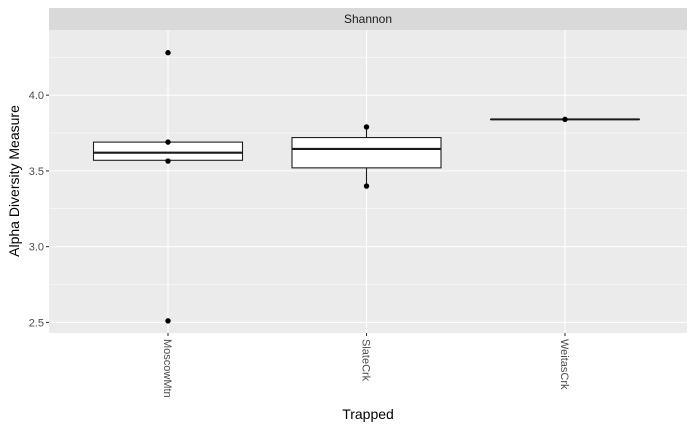 The image size is (692, 430). I want to click on x-tick-label: WeitasCrk, so click(564, 364).